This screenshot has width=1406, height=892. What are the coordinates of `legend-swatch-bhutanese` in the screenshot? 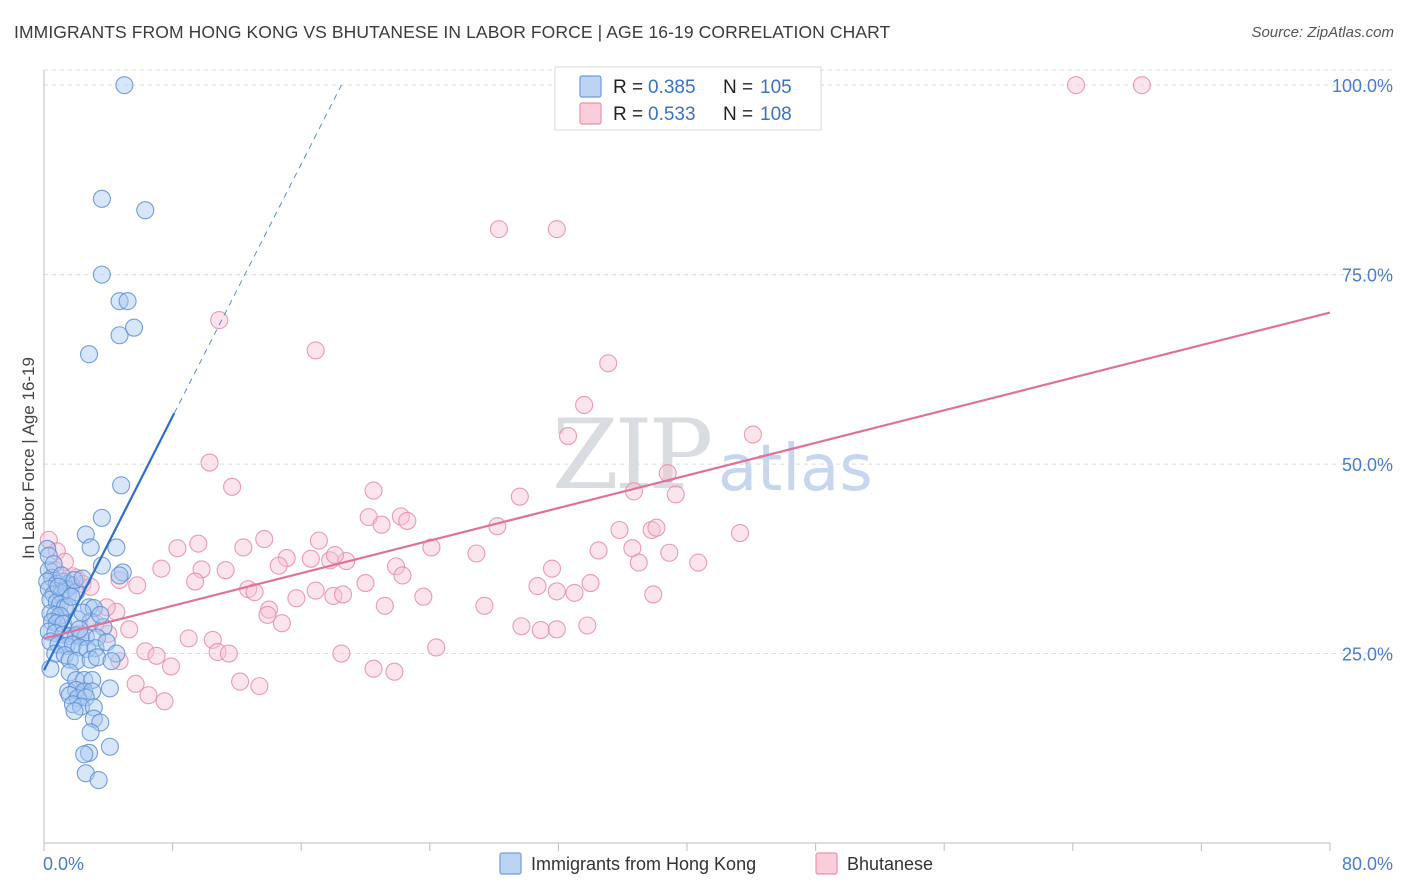 It's located at (590, 113).